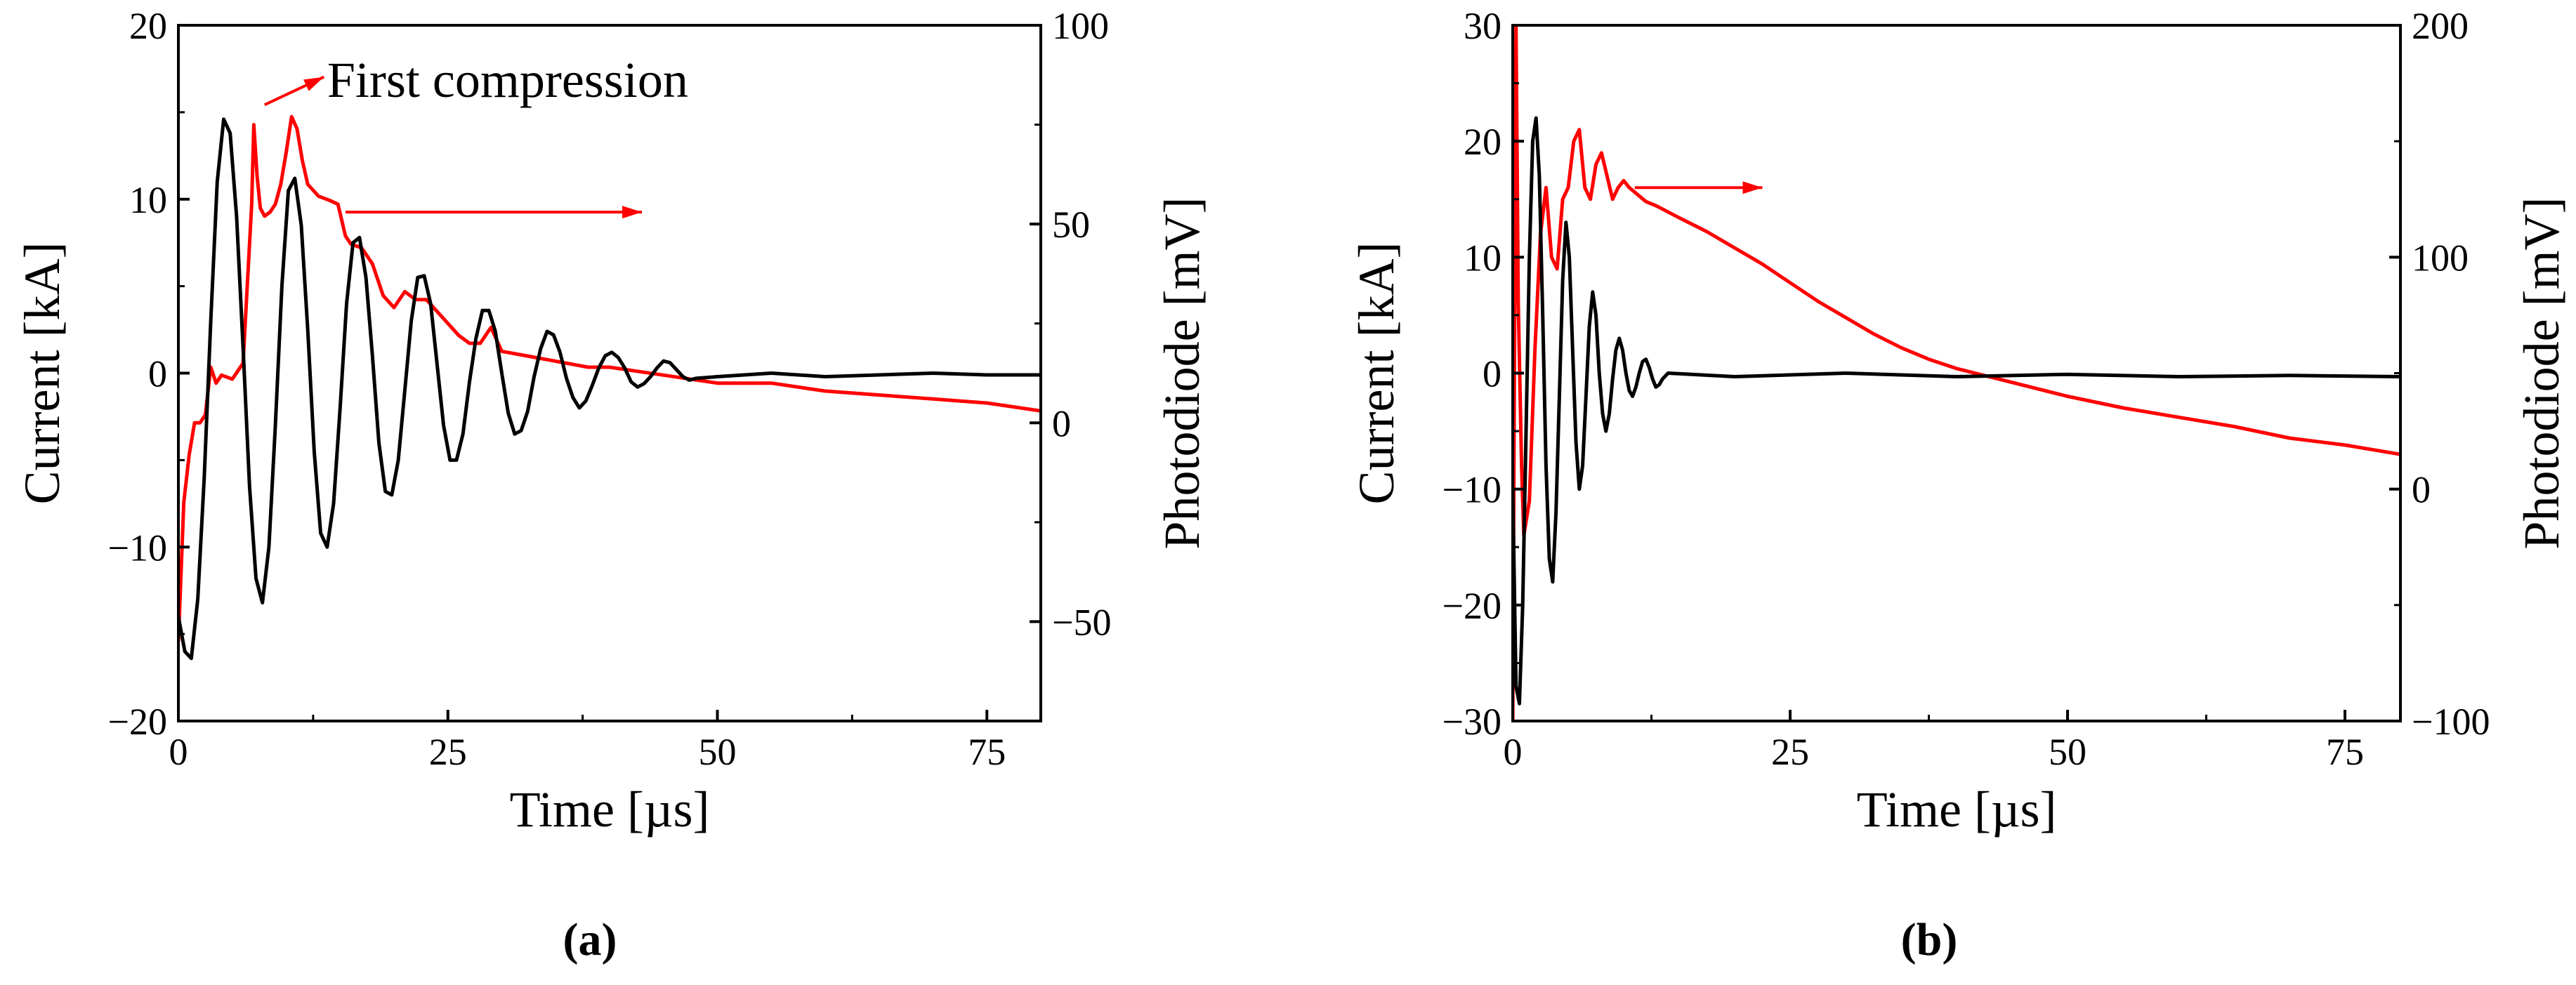 This screenshot has height=985, width=2576. I want to click on y2-tick-label: −100, so click(2451, 722).